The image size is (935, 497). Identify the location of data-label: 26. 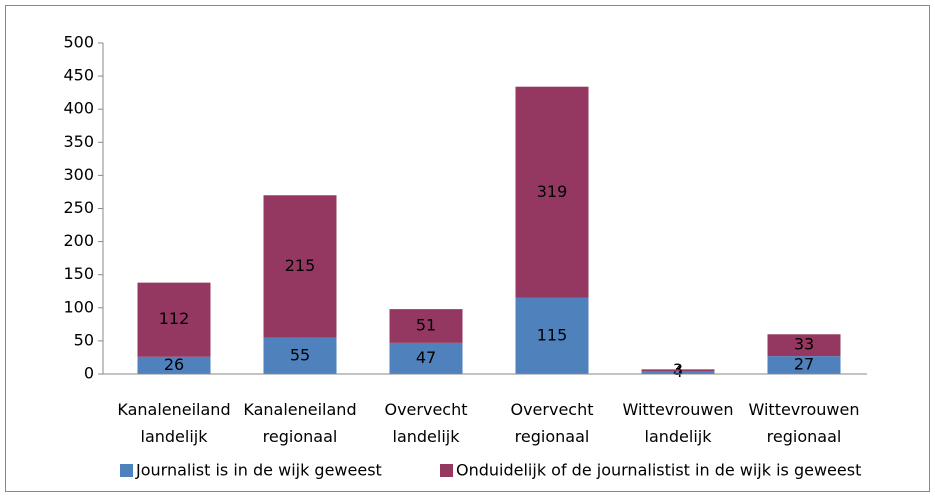
(174, 364).